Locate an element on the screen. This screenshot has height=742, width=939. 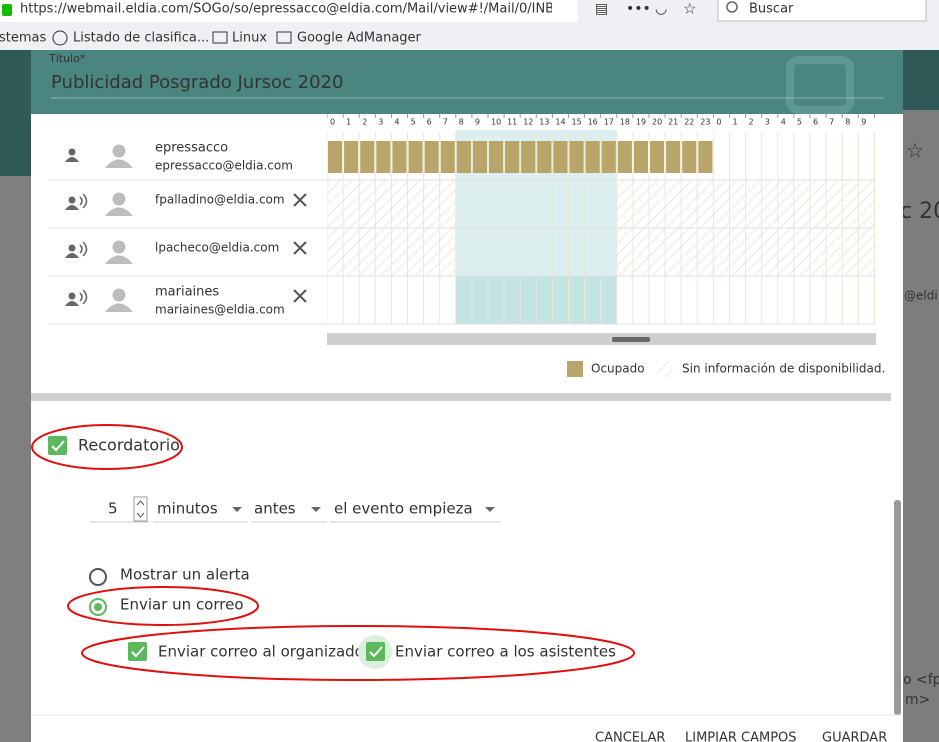
url-field is located at coordinates (289, 11).